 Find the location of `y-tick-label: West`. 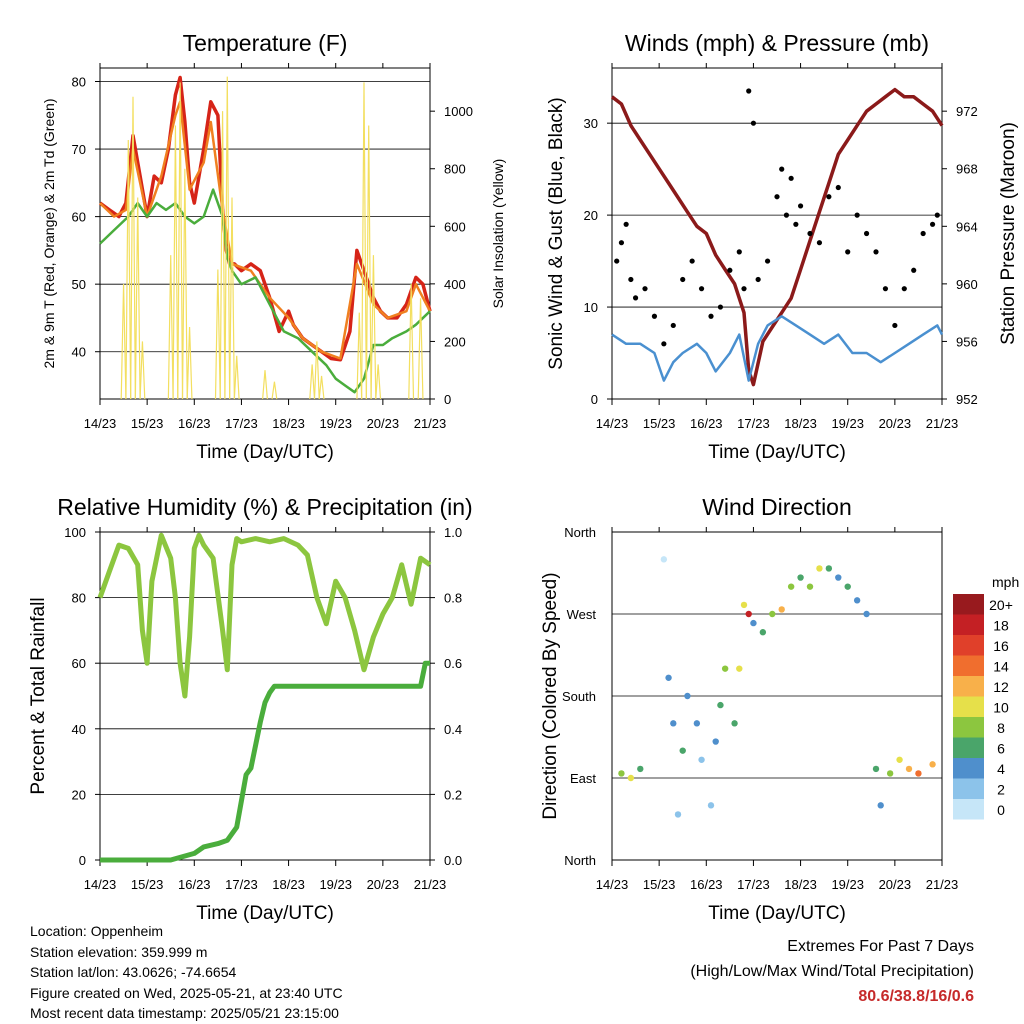

y-tick-label: West is located at coordinates (582, 614).